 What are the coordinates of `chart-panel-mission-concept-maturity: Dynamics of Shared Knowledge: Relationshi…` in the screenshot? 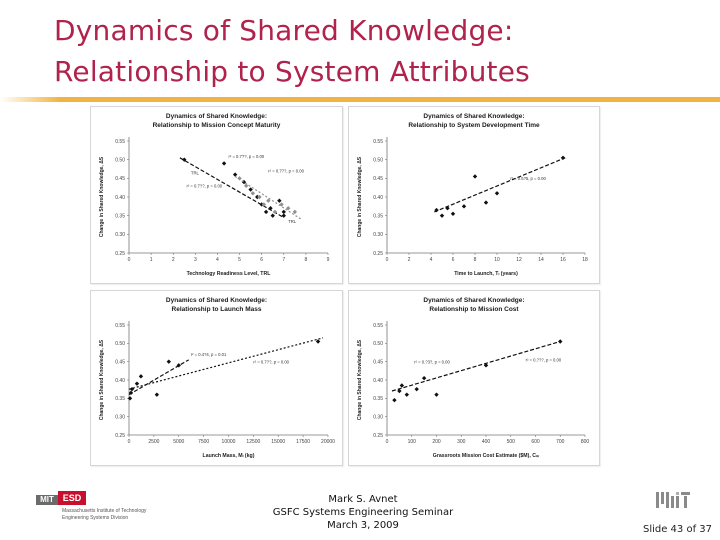 It's located at (216, 195).